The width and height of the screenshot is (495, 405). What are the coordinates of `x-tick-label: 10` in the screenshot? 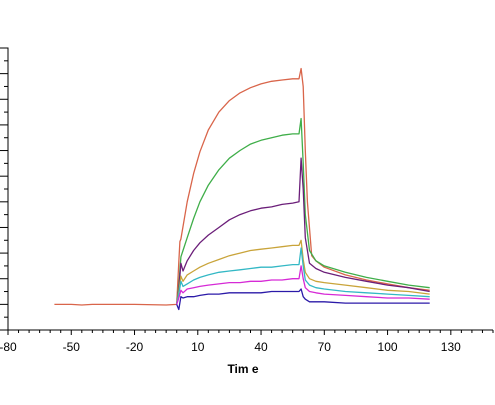 It's located at (198, 347).